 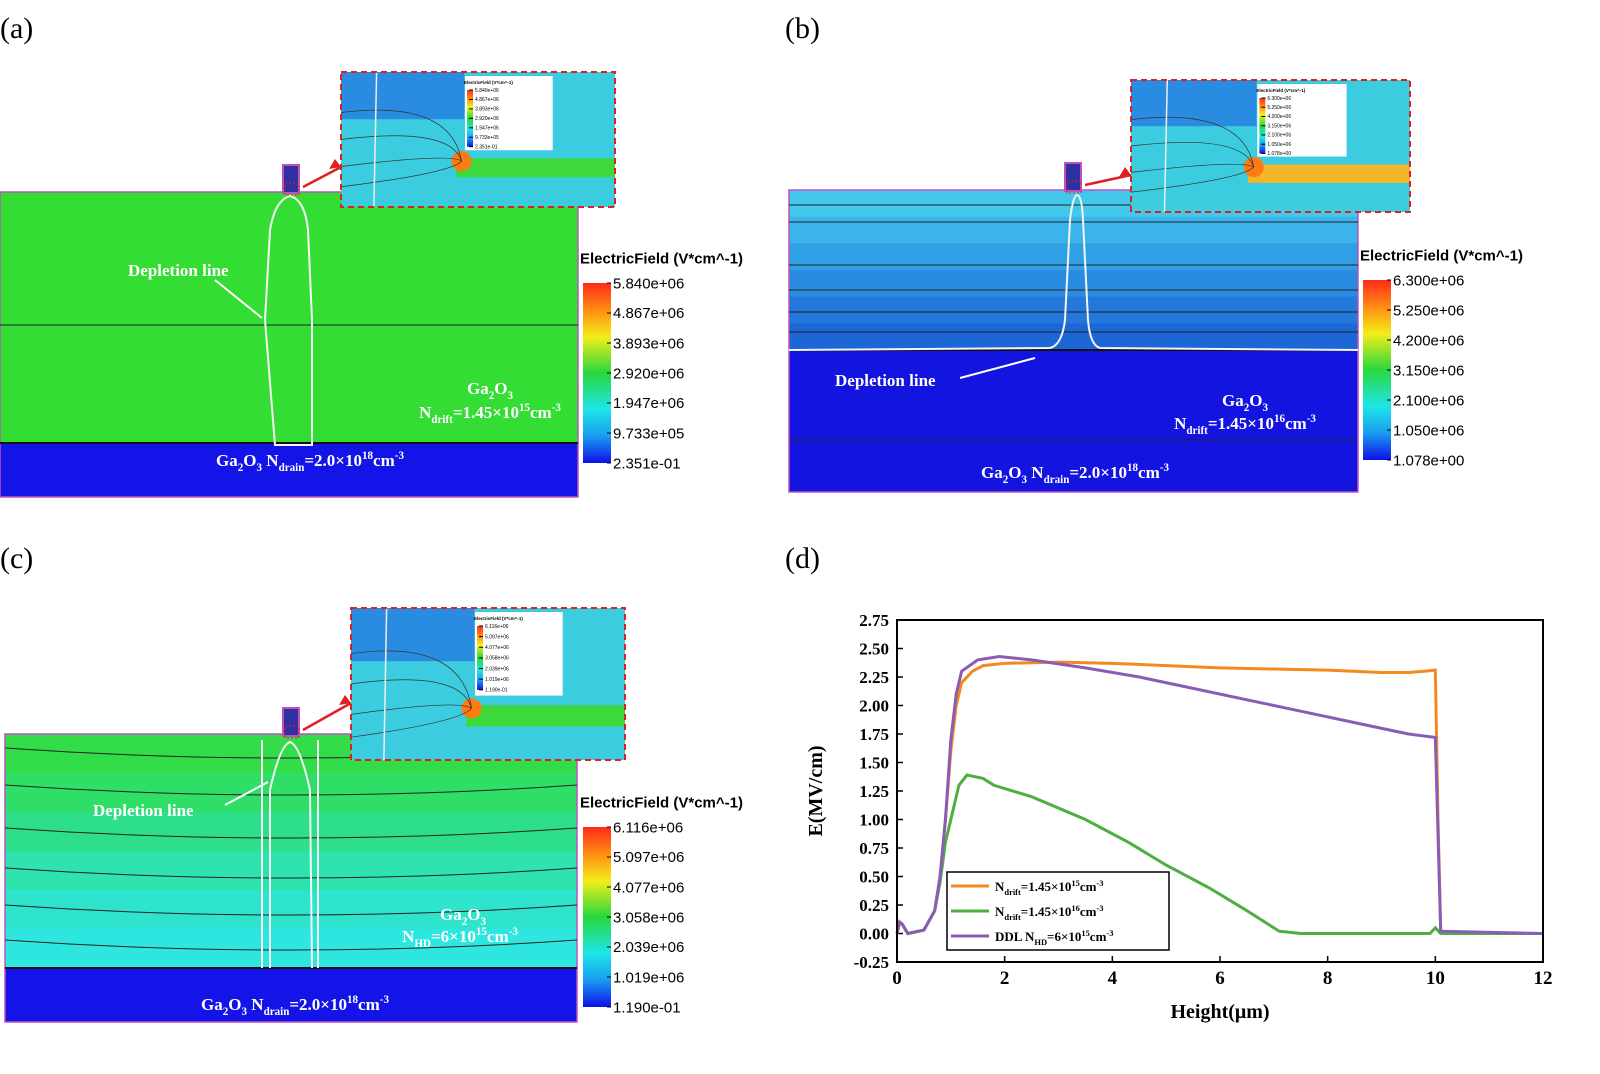 I want to click on colorbar-label: 3.058e+06, so click(x=648, y=917).